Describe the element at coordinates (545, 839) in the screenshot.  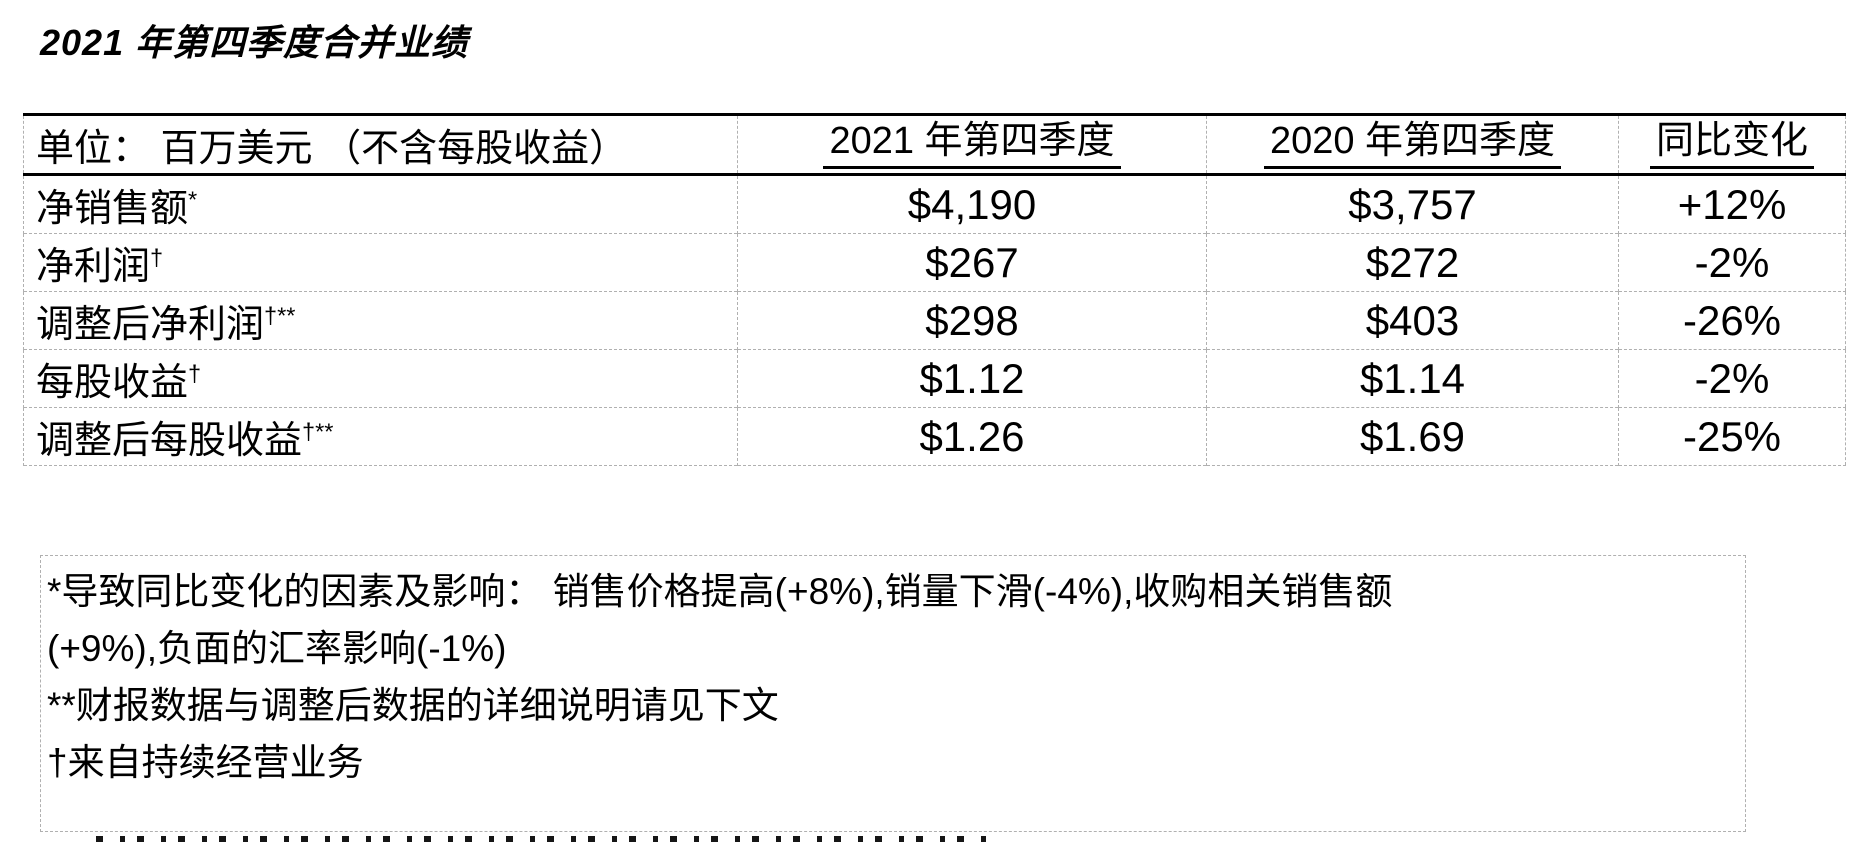
I see `truncated-next-heading` at that location.